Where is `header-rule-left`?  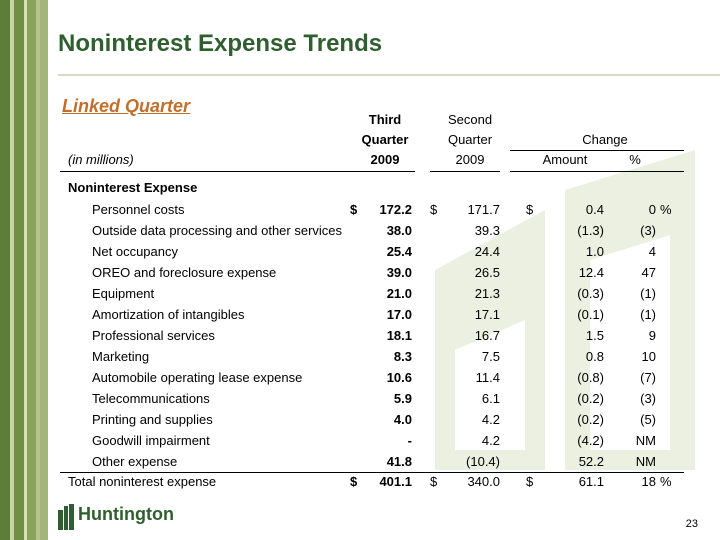 header-rule-left is located at coordinates (237, 171).